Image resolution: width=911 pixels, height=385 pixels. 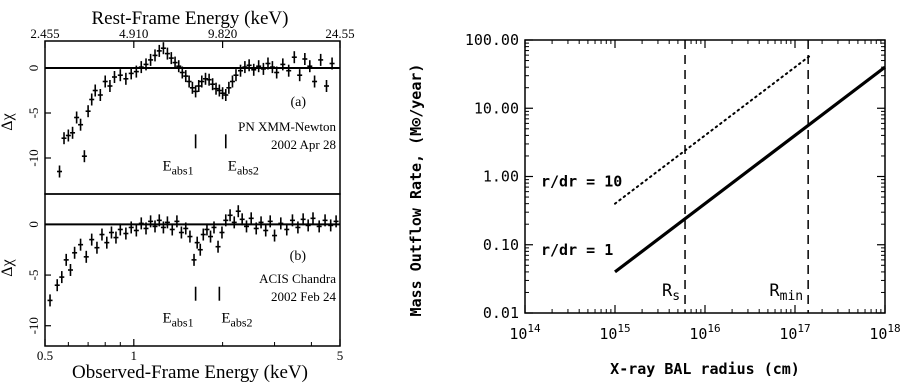 What do you see at coordinates (340, 355) in the screenshot?
I see `bottom-tick-label: 5` at bounding box center [340, 355].